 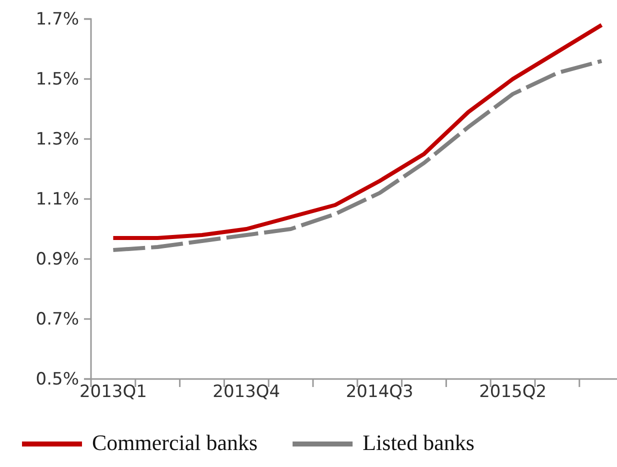 What do you see at coordinates (57, 319) in the screenshot?
I see `y-tick-label: 0.7%` at bounding box center [57, 319].